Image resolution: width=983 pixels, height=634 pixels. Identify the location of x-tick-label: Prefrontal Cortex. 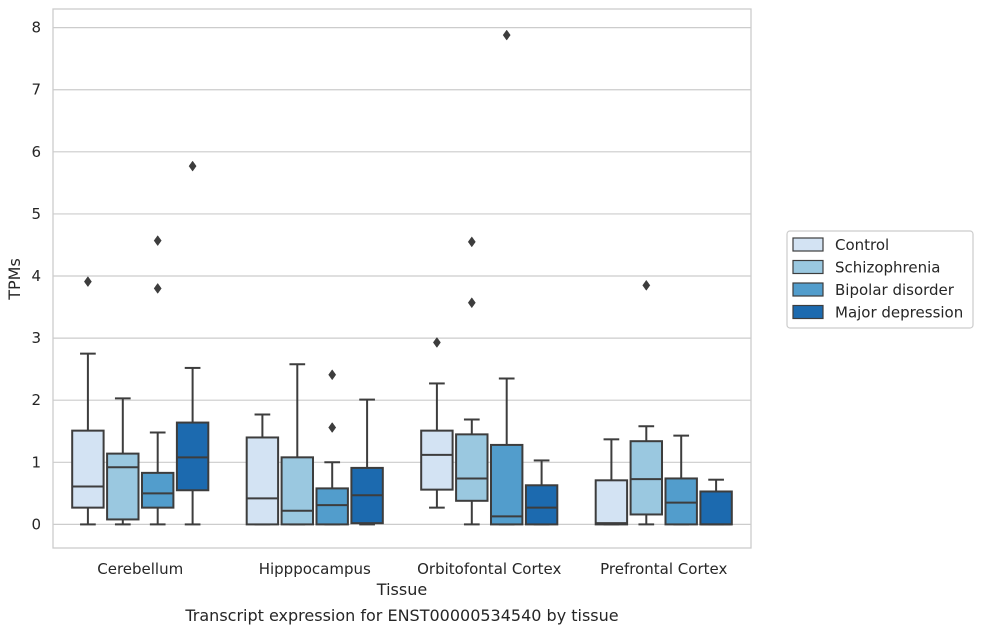
(663, 569).